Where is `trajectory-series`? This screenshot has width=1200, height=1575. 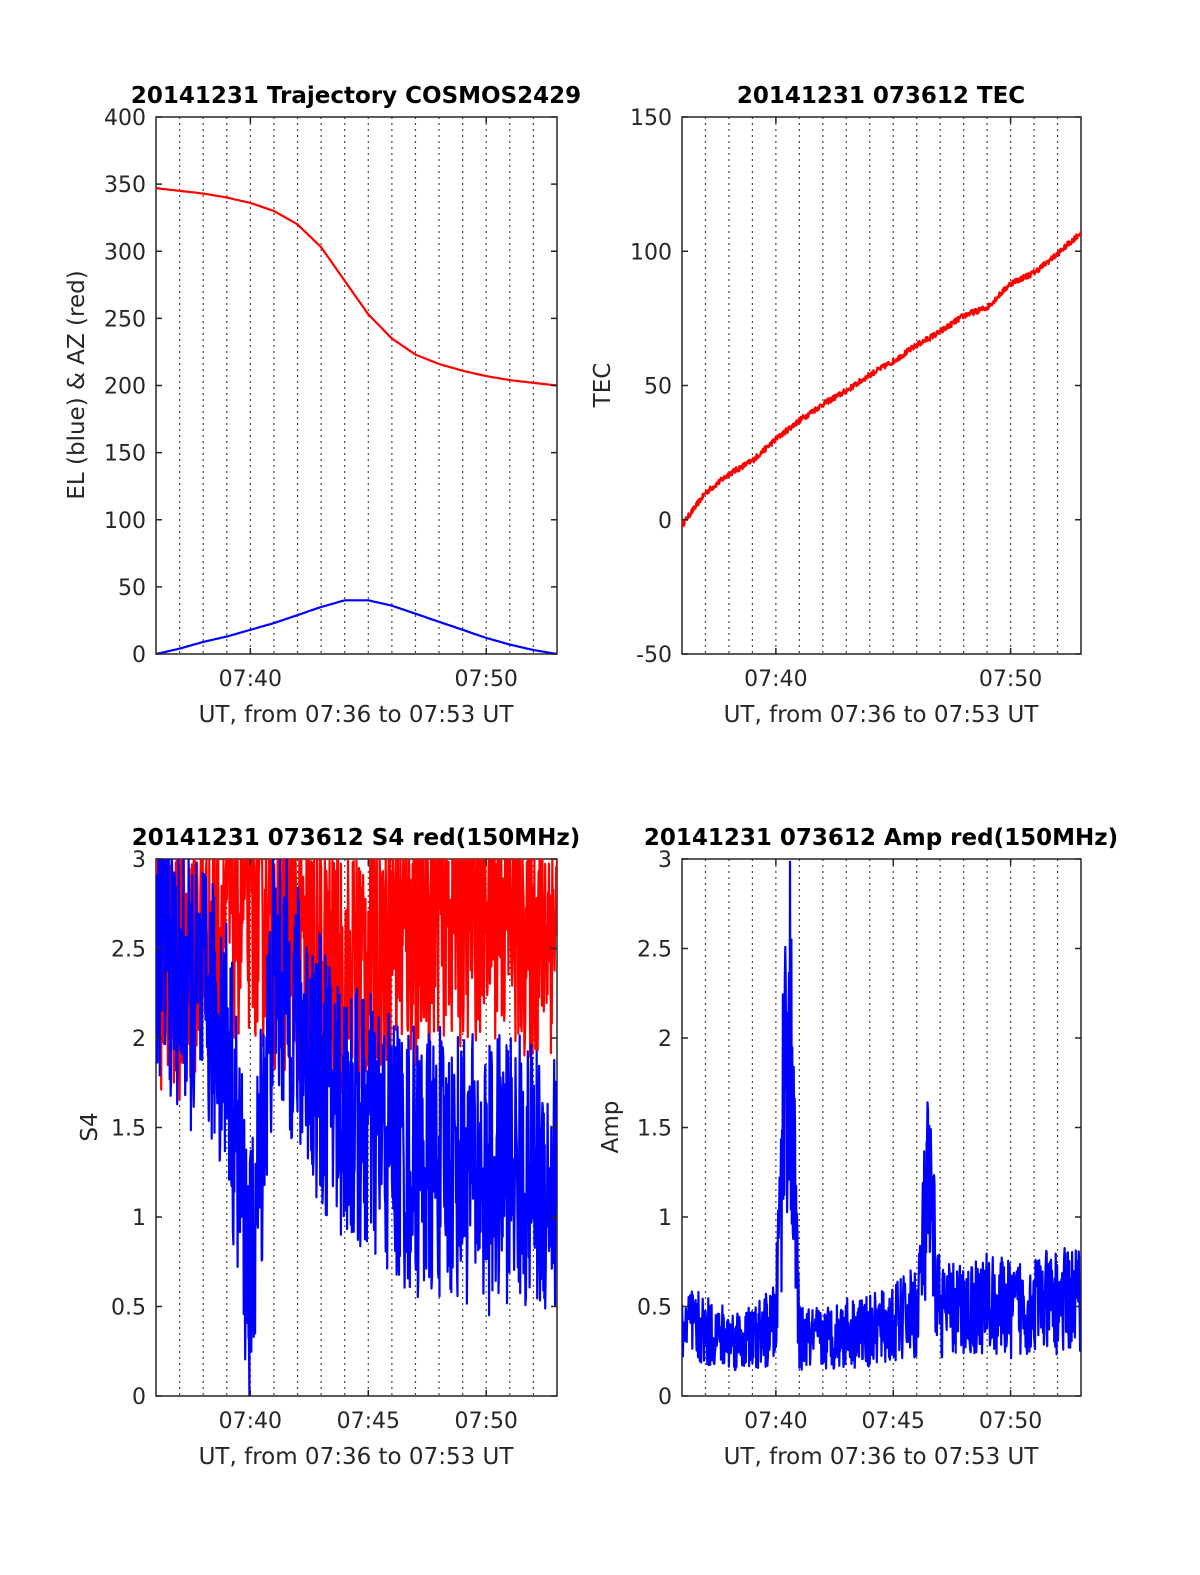
trajectory-series is located at coordinates (356, 420).